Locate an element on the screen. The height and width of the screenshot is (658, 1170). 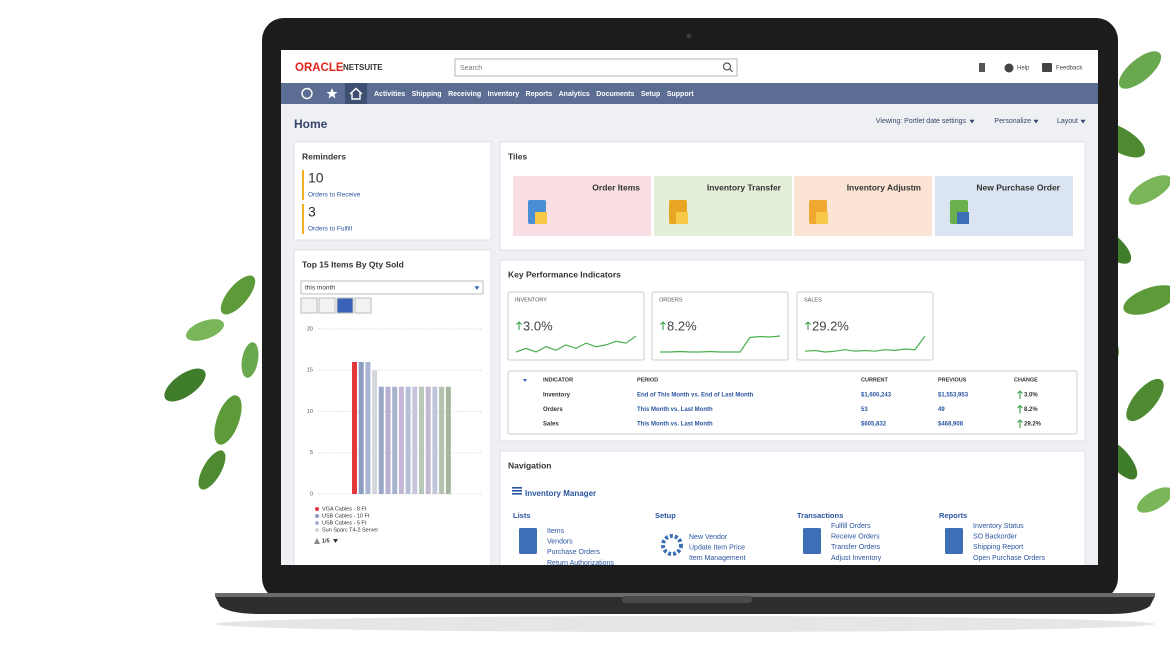
kpi-cell: $1,553,953 is located at coordinates (953, 396).